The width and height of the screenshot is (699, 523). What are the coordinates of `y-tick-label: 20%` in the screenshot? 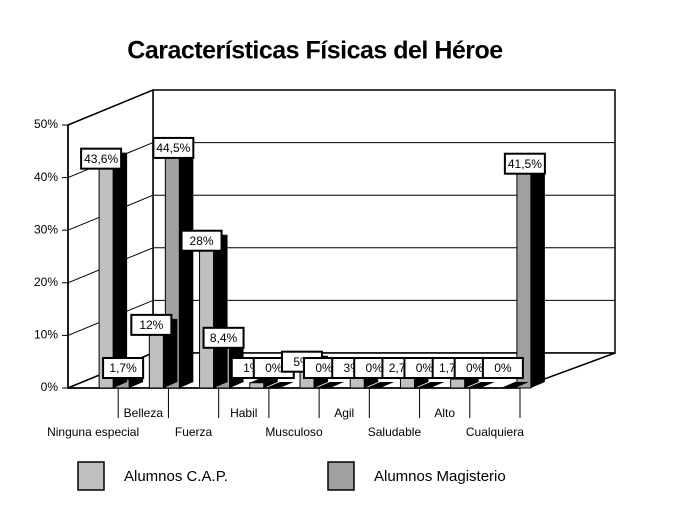 It's located at (46, 282).